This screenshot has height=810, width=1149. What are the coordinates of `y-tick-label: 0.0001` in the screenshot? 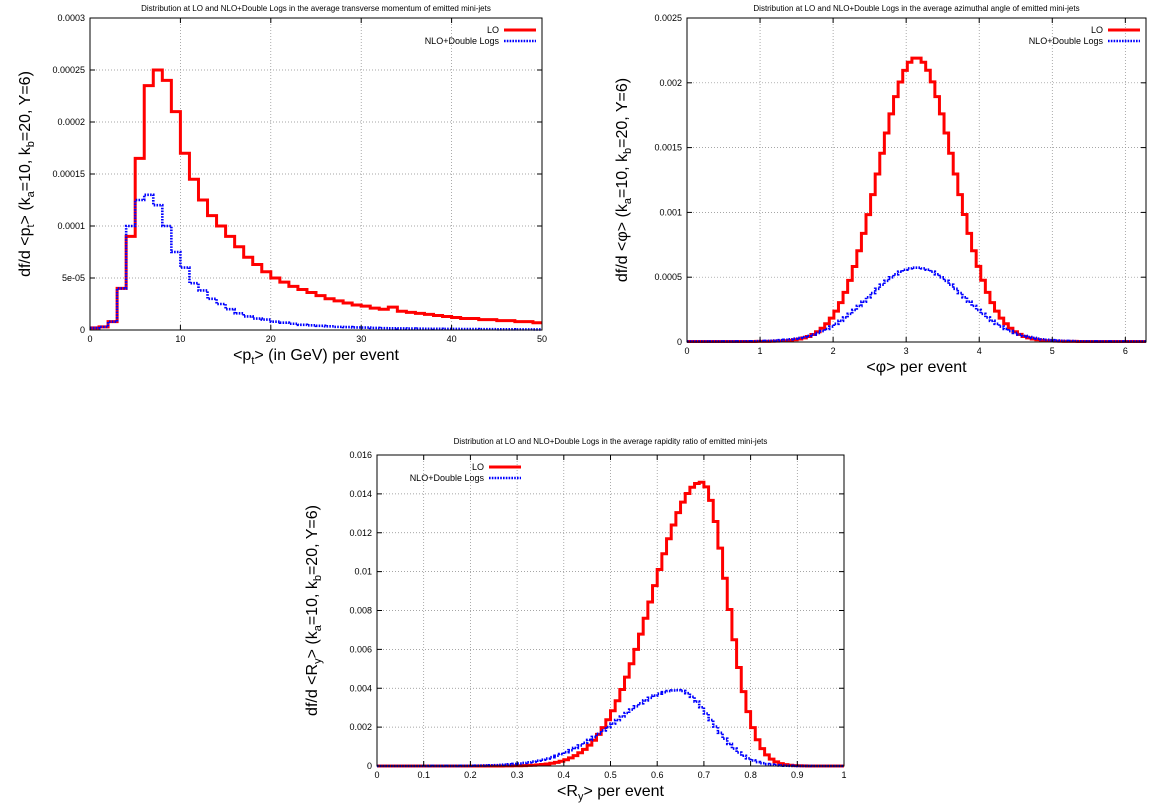 It's located at (71, 226).